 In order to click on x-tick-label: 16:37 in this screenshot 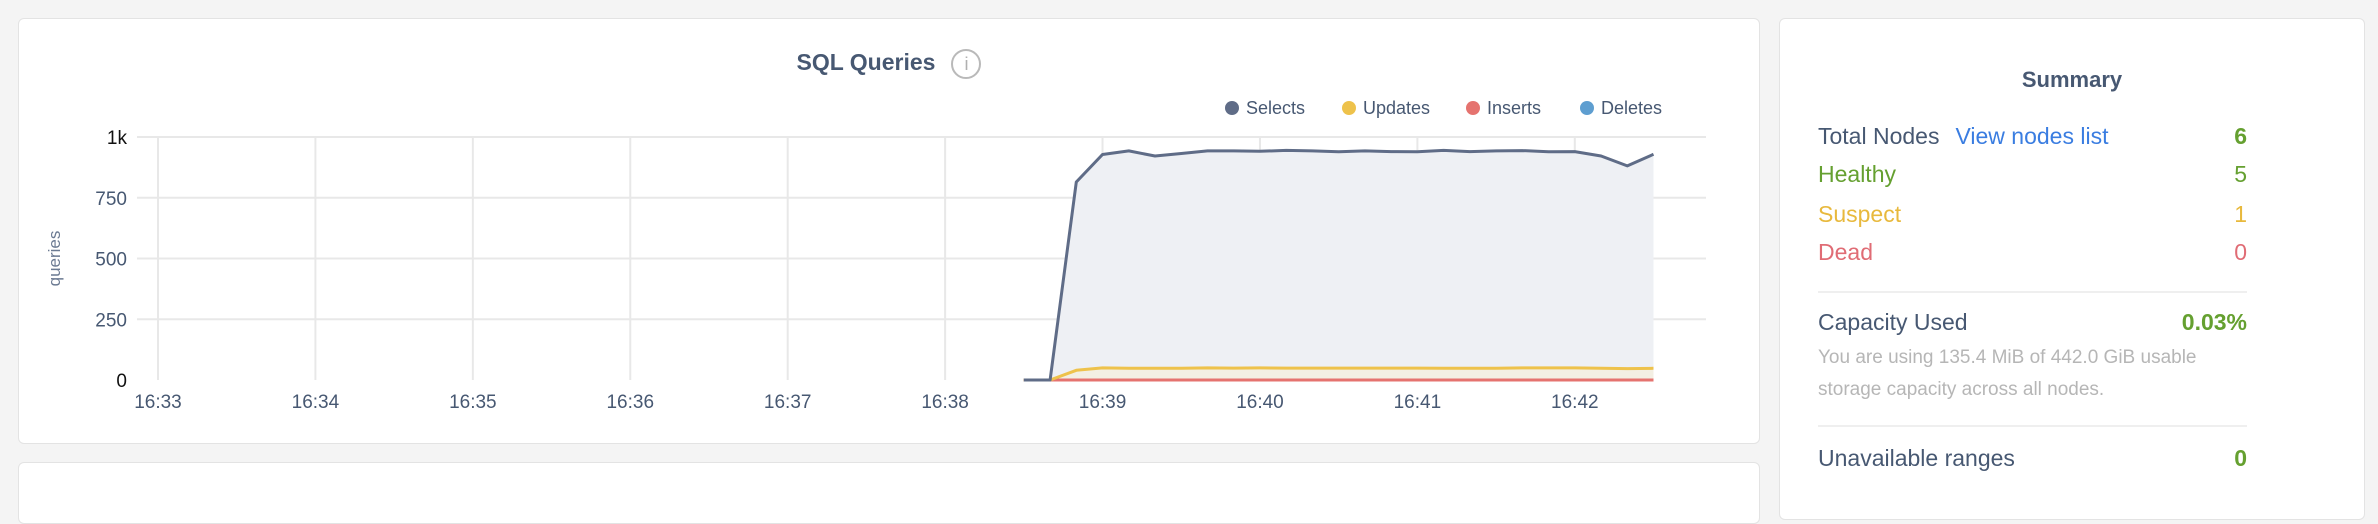, I will do `click(788, 402)`.